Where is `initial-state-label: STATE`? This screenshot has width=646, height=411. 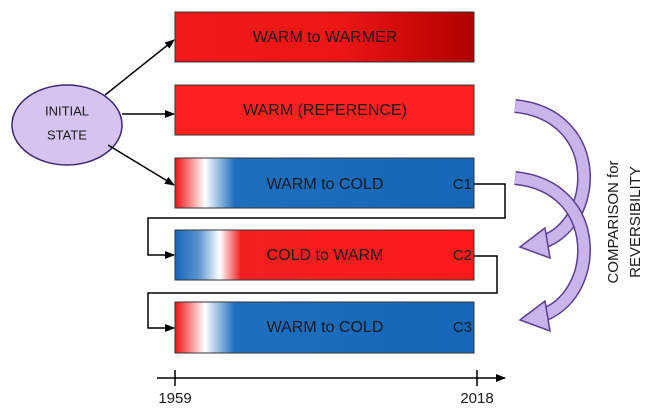
initial-state-label: STATE is located at coordinates (67, 134).